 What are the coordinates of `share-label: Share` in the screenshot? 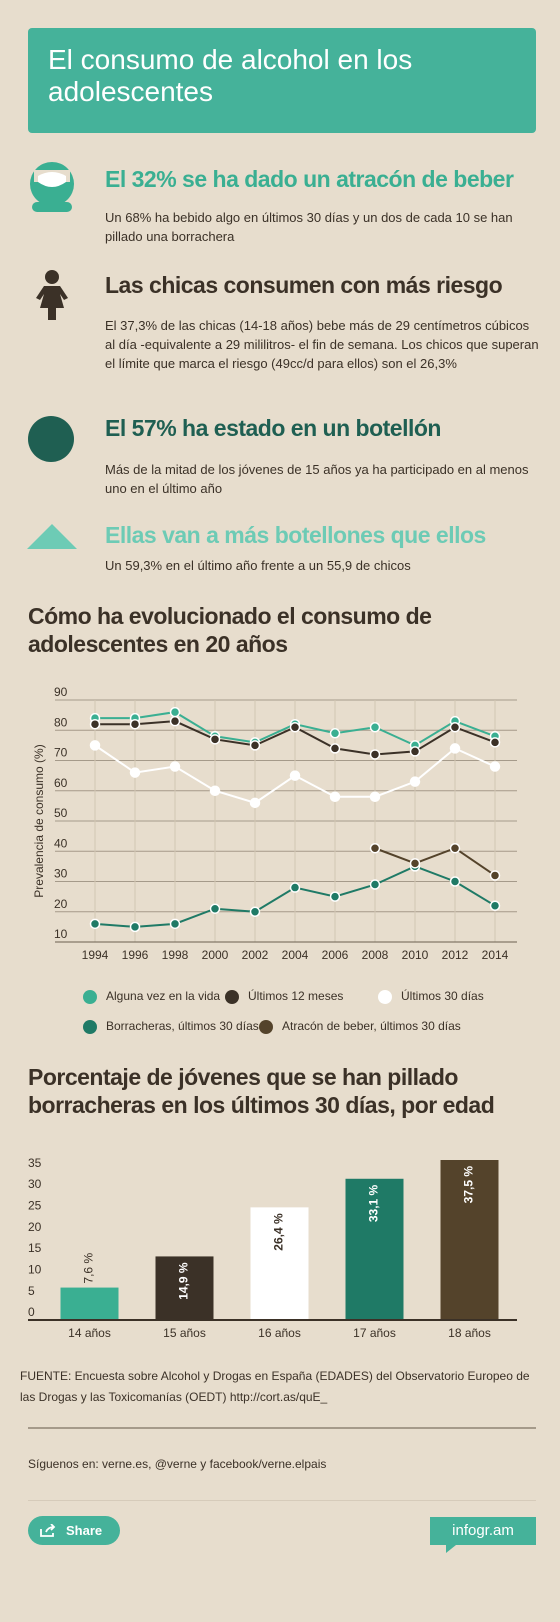 It's located at (84, 1530).